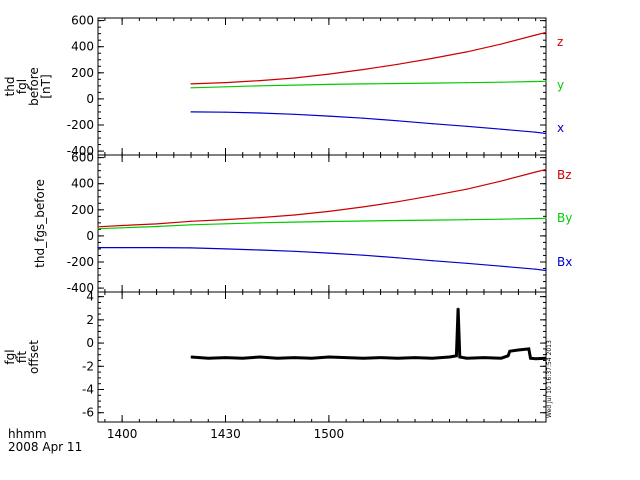 Image resolution: width=640 pixels, height=480 pixels. What do you see at coordinates (40, 223) in the screenshot?
I see `y-axis-title-line: thd_fgs_before` at bounding box center [40, 223].